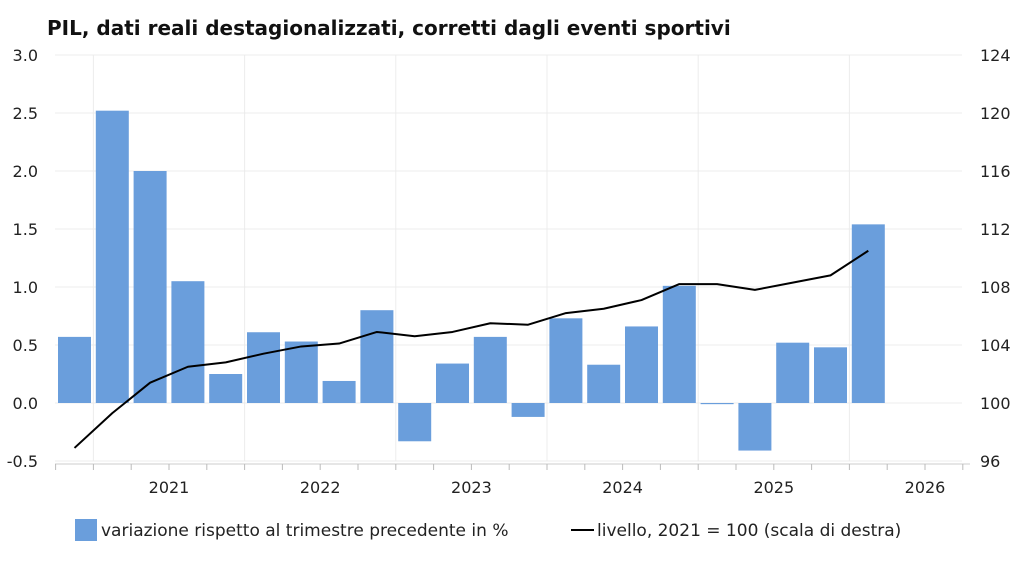  I want to click on x-tick-label: 2025, so click(773, 487).